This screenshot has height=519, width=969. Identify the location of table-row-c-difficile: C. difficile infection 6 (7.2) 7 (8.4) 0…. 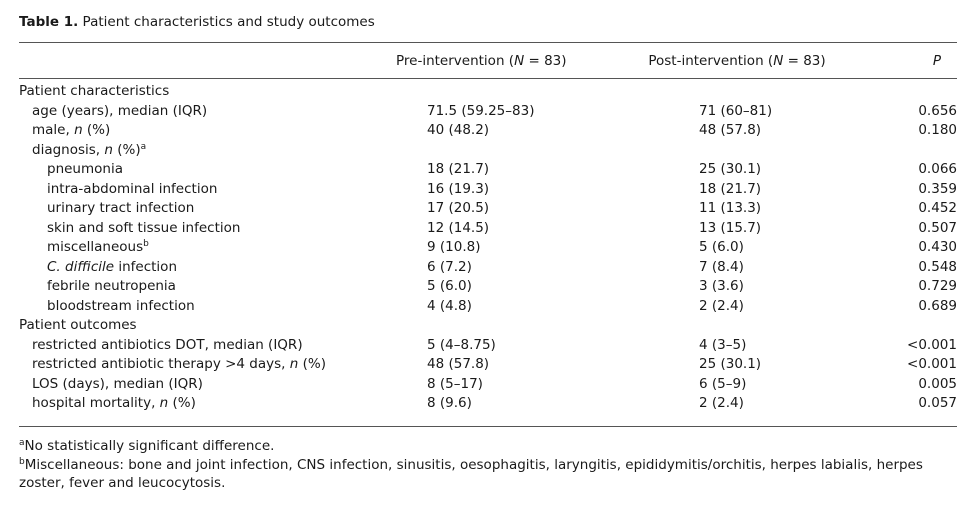
(502, 266).